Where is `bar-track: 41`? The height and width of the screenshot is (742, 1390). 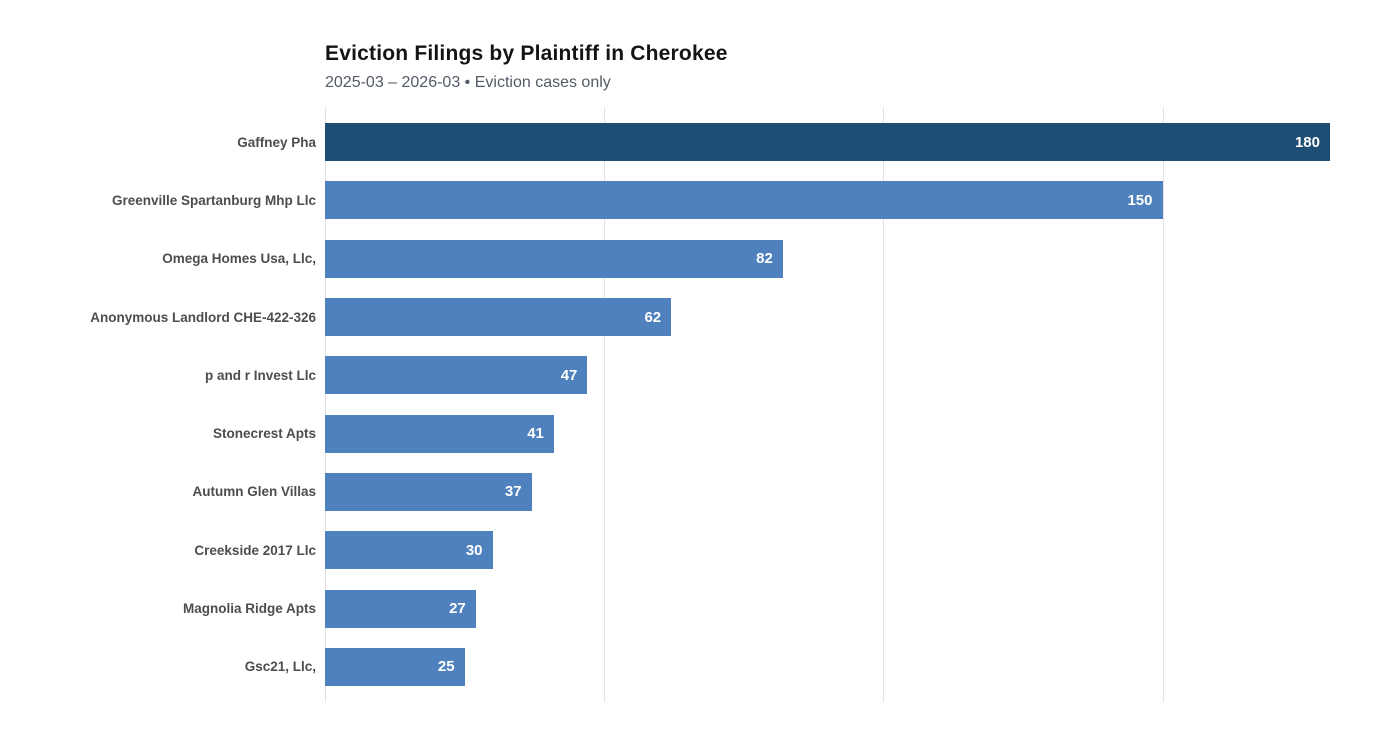 bar-track: 41 is located at coordinates (827, 433).